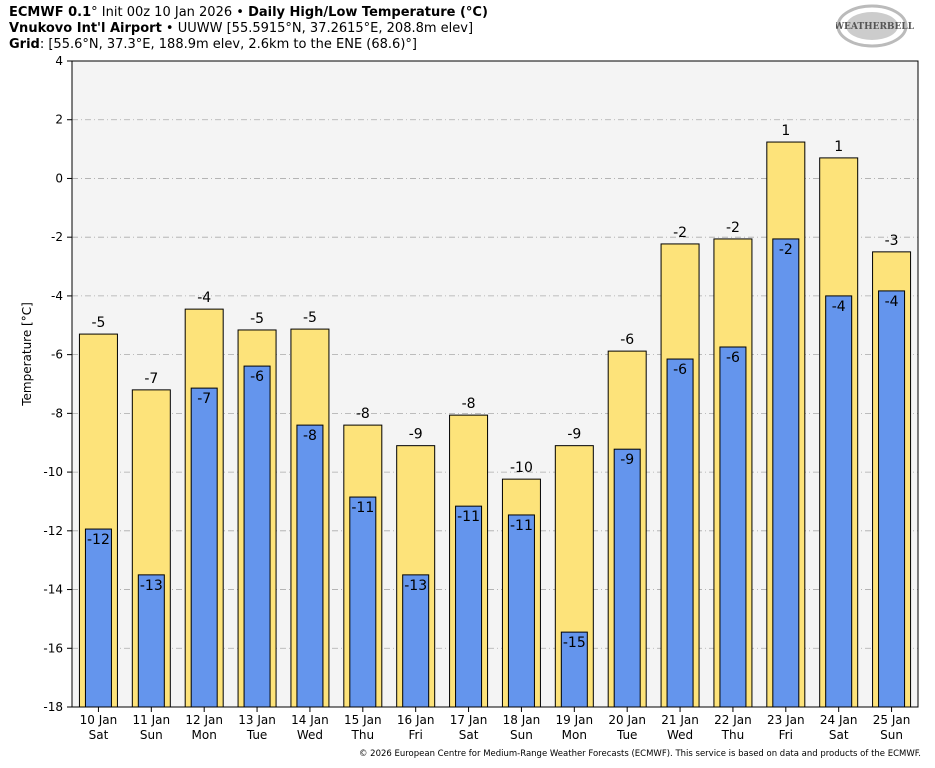 Image resolution: width=935 pixels, height=768 pixels. I want to click on svg-text: WEATHERBELL, so click(875, 27).